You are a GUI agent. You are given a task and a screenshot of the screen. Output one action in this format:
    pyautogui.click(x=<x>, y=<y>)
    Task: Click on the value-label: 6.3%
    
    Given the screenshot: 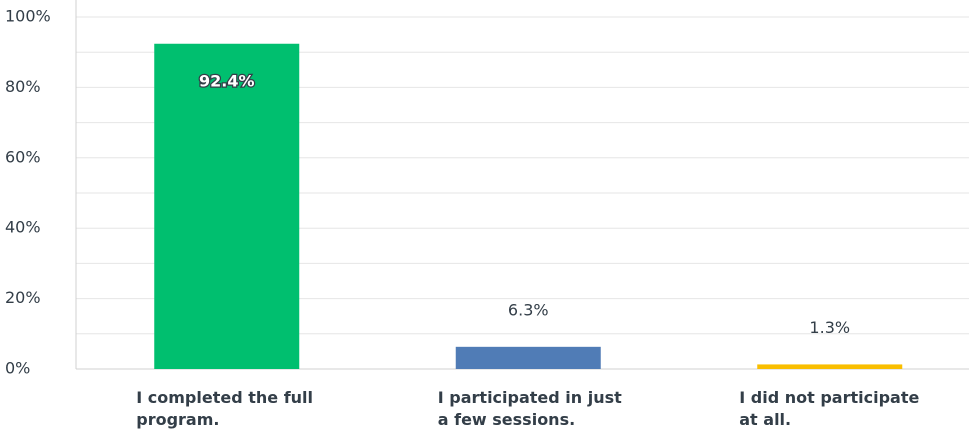 What is the action you would take?
    pyautogui.click(x=528, y=309)
    